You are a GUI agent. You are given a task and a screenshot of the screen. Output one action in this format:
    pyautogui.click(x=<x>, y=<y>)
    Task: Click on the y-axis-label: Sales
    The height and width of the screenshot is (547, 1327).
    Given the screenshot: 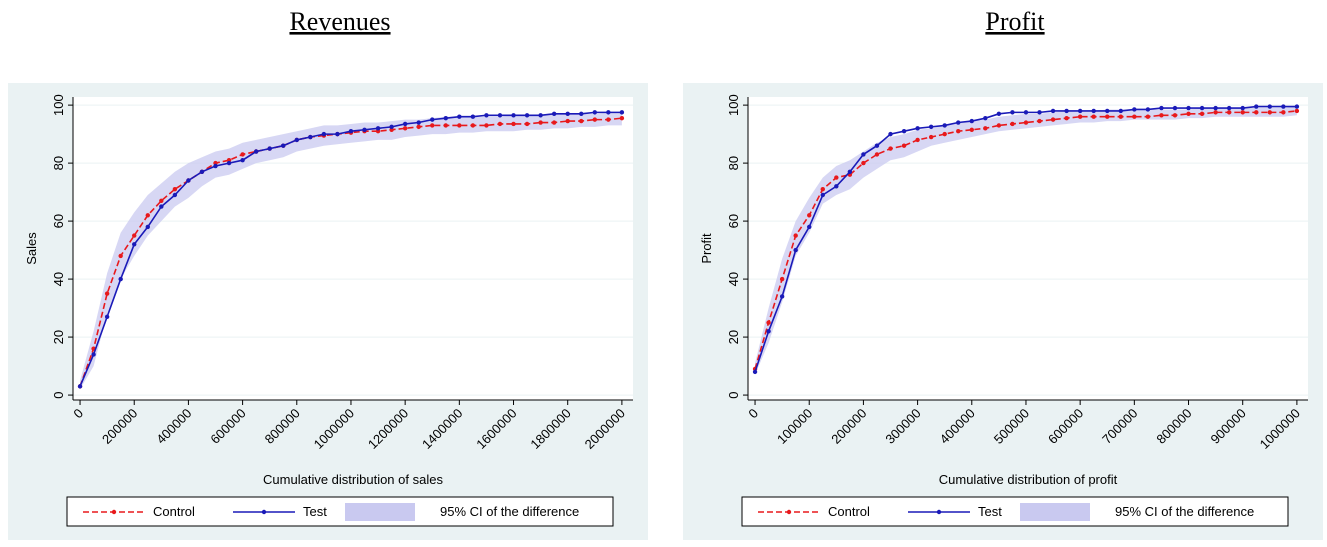 What is the action you would take?
    pyautogui.click(x=31, y=248)
    